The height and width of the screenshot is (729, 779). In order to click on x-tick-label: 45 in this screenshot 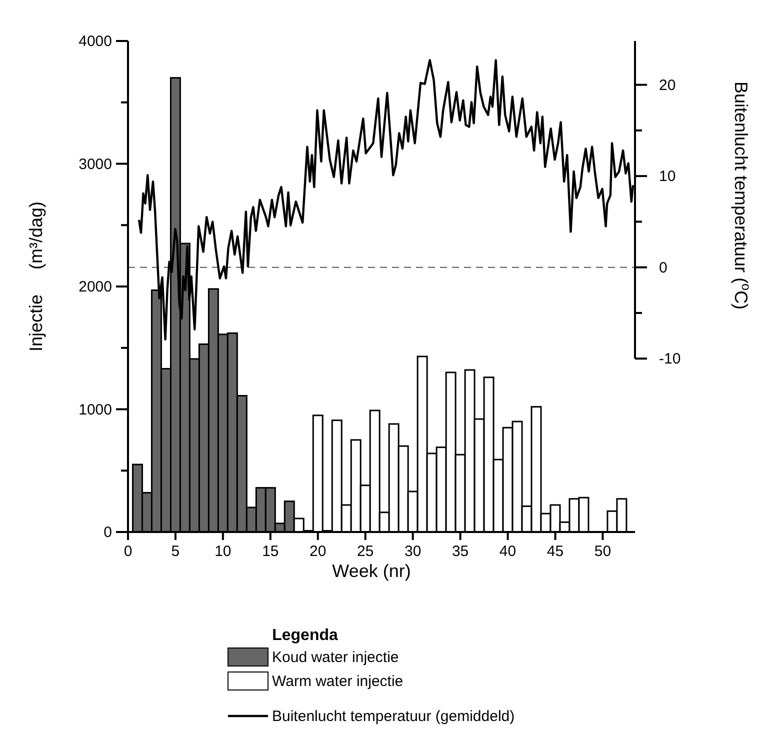, I will do `click(555, 551)`.